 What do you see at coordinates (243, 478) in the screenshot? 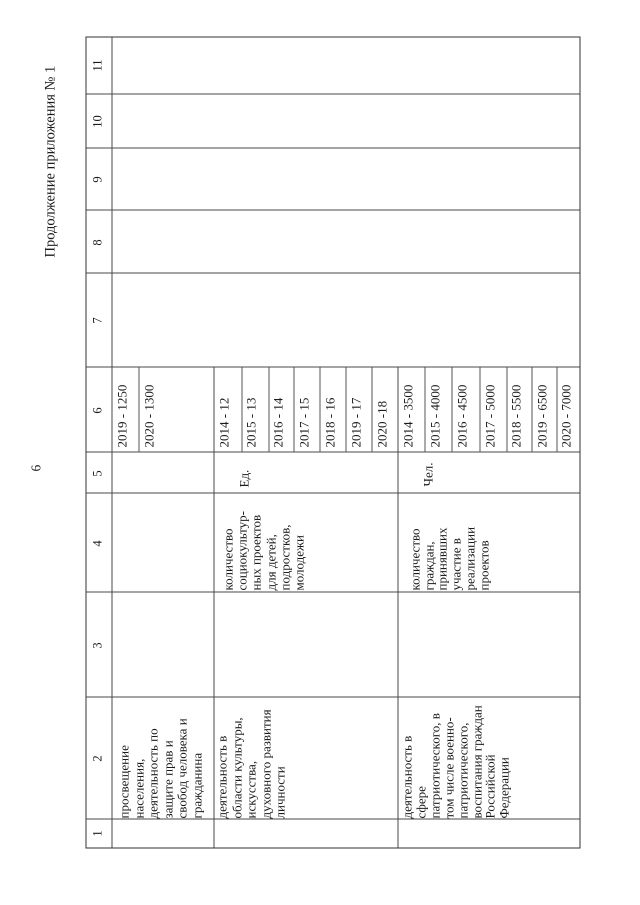
I see `rowB-unit: Ед.` at bounding box center [243, 478].